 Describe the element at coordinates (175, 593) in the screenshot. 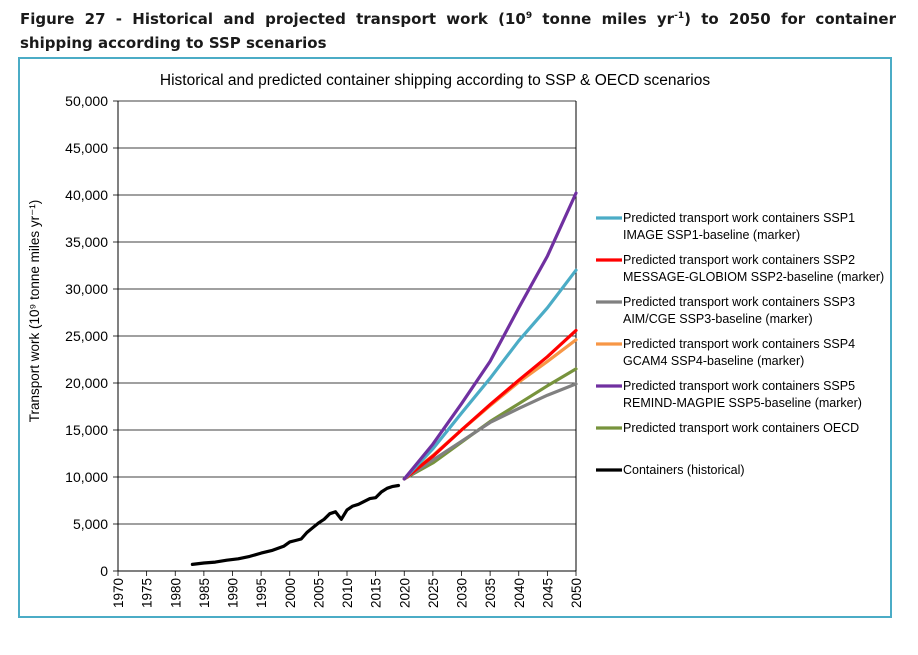

I see `x-tick-label: 1980` at that location.